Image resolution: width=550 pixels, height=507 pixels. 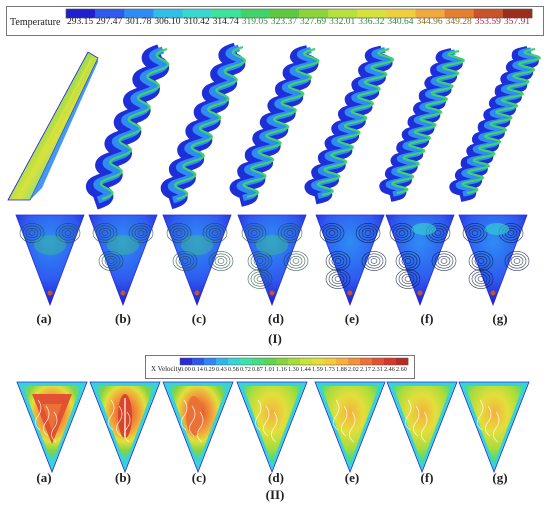 I want to click on vel-tick-12: 1.73, so click(x=329, y=369).